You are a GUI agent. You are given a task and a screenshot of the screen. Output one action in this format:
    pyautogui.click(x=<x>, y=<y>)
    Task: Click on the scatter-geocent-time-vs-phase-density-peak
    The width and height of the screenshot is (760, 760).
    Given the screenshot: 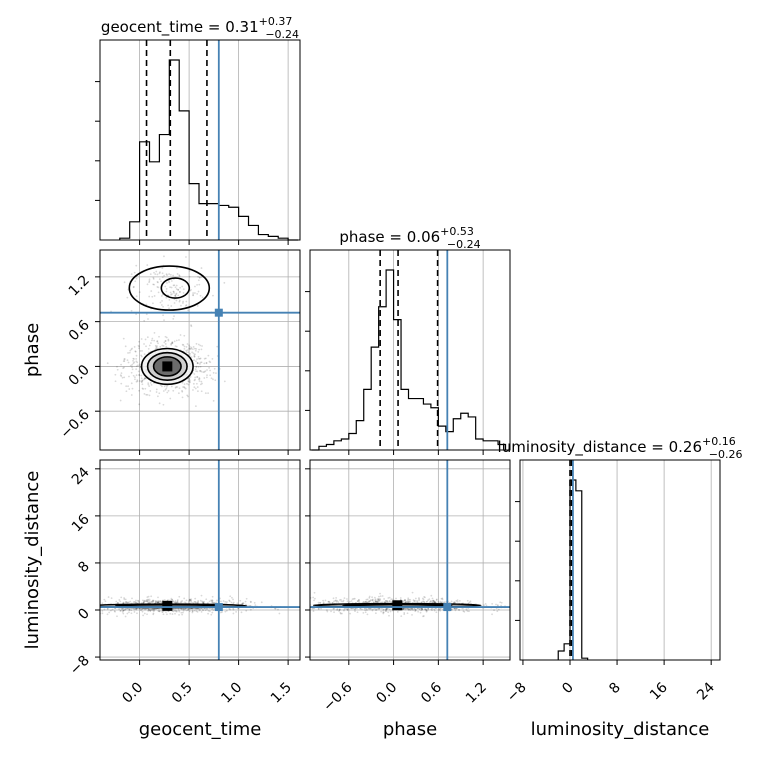 What is the action you would take?
    pyautogui.click(x=167, y=366)
    